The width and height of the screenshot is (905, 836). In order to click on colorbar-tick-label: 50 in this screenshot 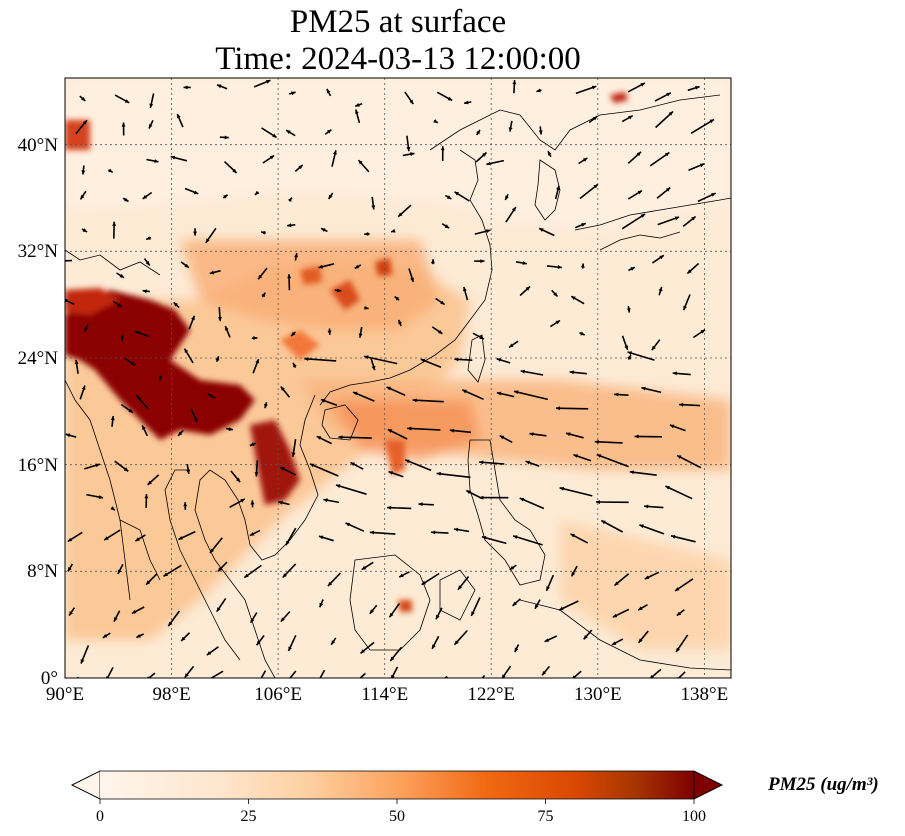, I will do `click(397, 816)`.